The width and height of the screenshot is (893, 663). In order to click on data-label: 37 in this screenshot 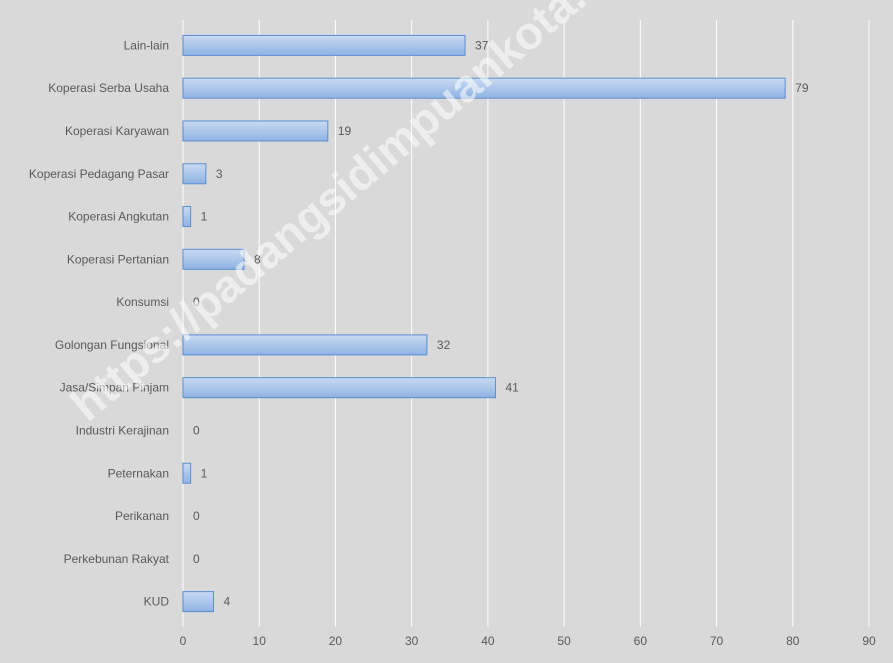, I will do `click(482, 45)`.